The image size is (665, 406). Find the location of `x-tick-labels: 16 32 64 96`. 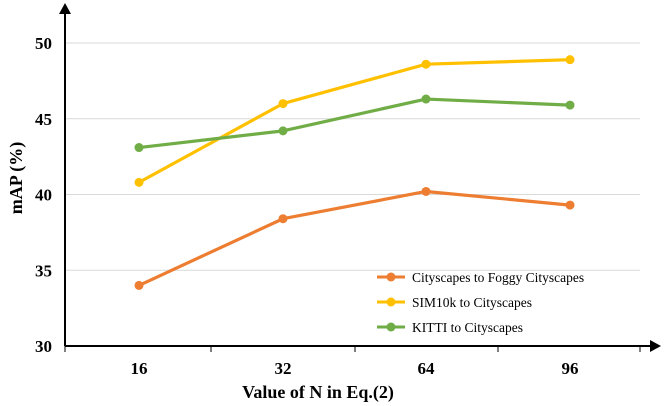

x-tick-labels: 16 32 64 96 is located at coordinates (352, 362).